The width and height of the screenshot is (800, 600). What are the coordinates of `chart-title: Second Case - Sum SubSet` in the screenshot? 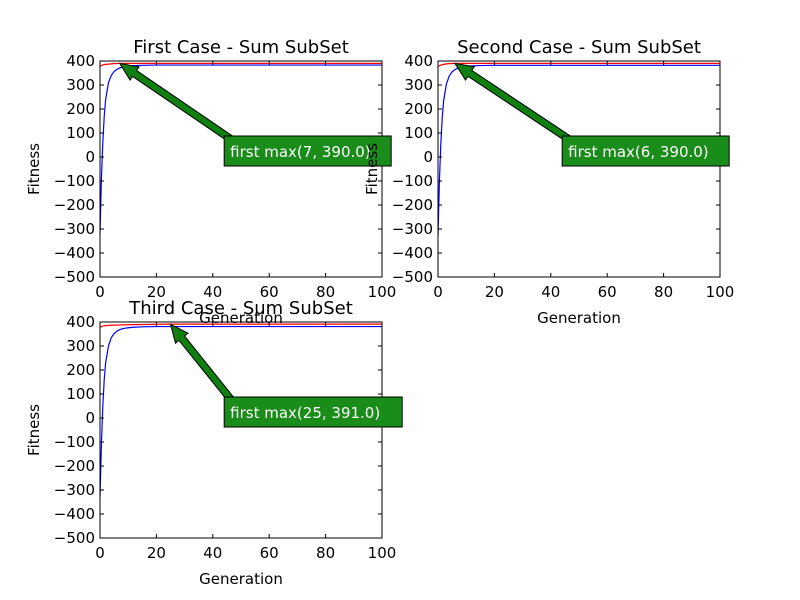 It's located at (579, 47).